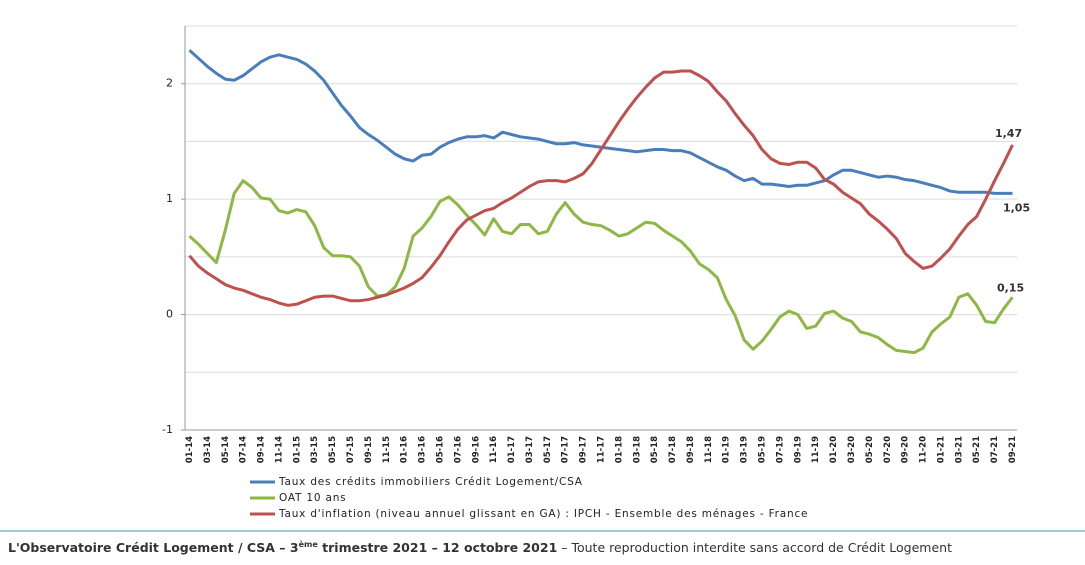 This screenshot has width=1085, height=565. Describe the element at coordinates (262, 449) in the screenshot. I see `x-tick-label: 09-14` at that location.